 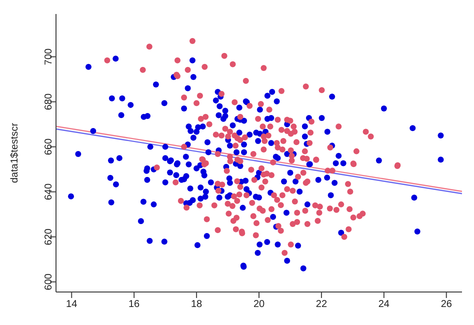 I want to click on y-tick-label: 660, so click(x=49, y=147).